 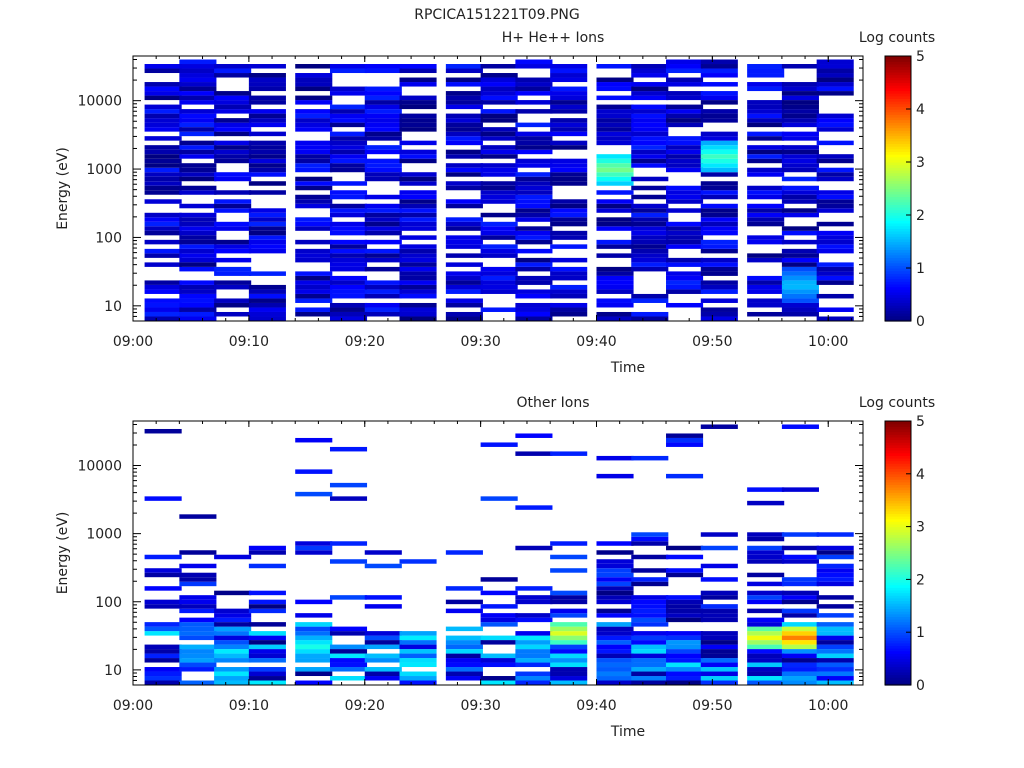 I want to click on x-tick-label: 09:50, so click(x=712, y=342).